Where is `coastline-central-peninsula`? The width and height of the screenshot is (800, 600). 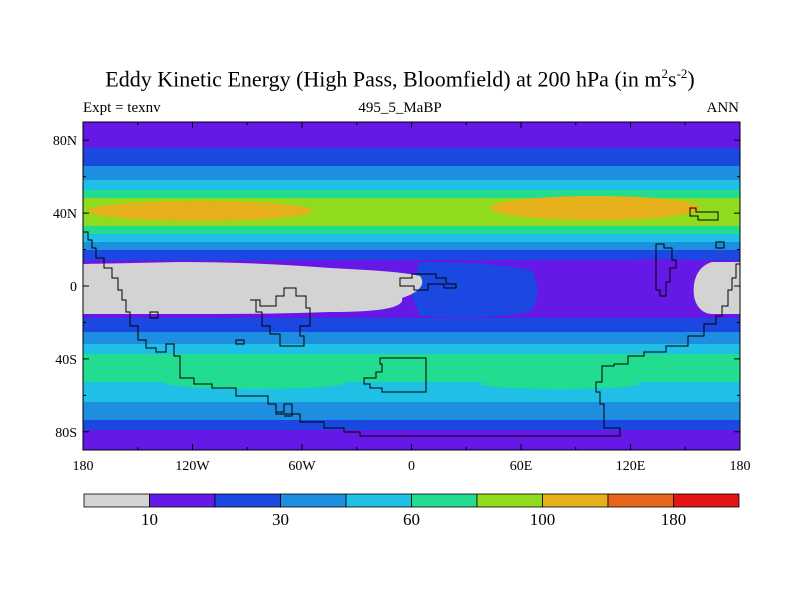
coastline-central-peninsula is located at coordinates (280, 317).